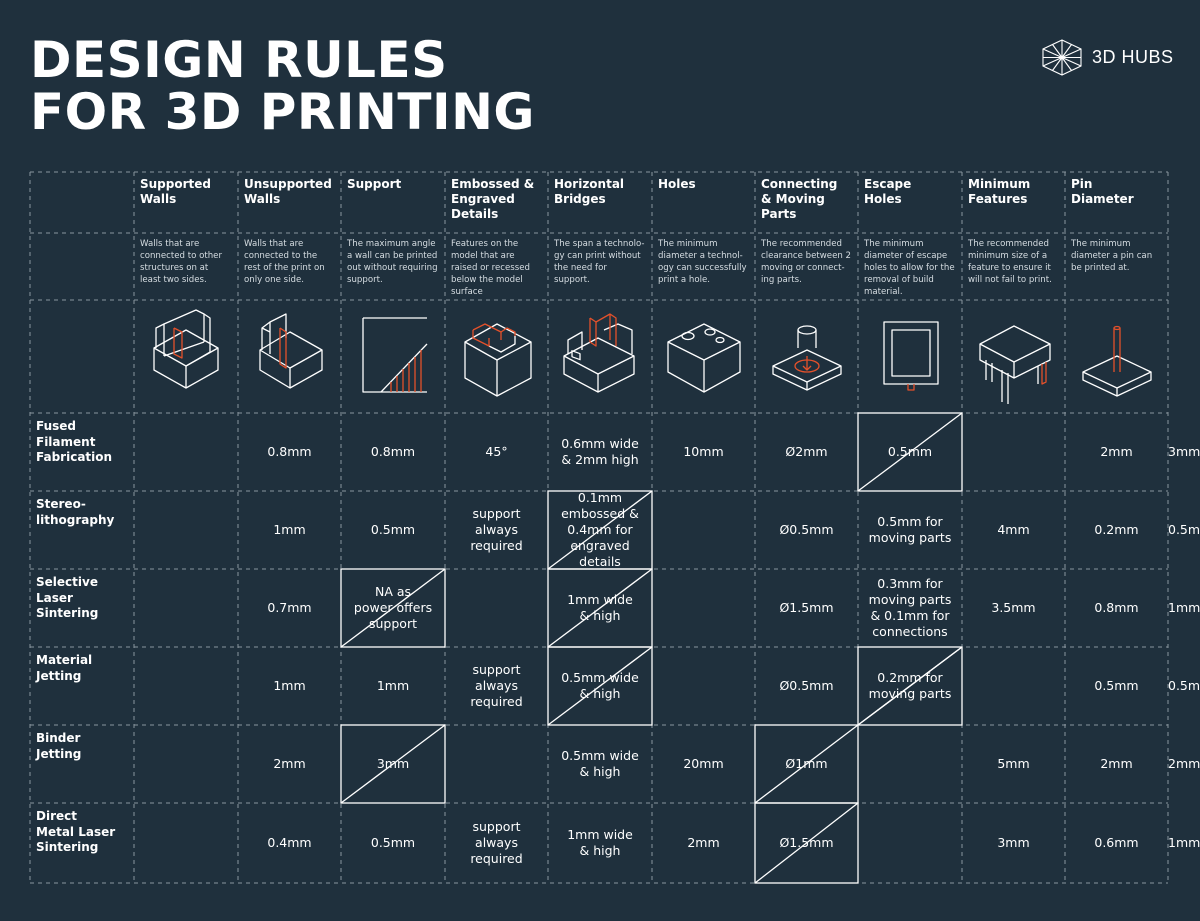 The width and height of the screenshot is (1200, 921). I want to click on column-header: Connecting & Moving Parts, so click(799, 199).